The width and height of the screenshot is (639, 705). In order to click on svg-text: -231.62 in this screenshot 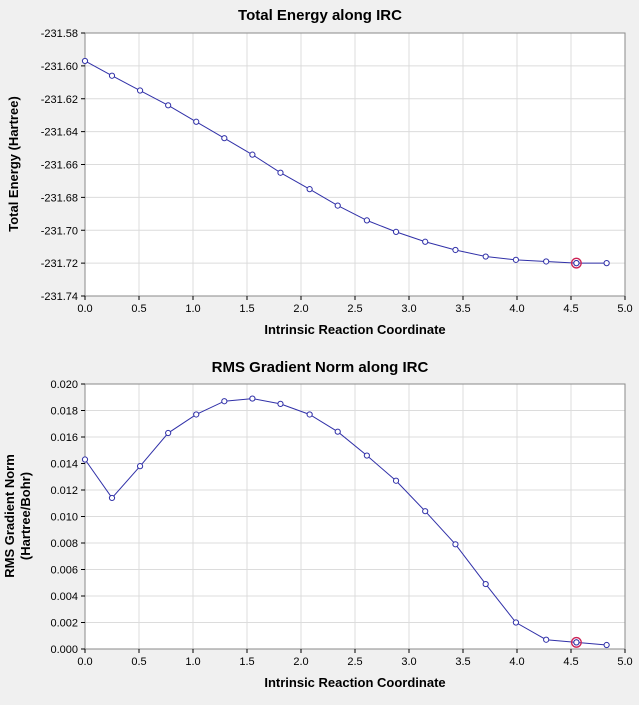, I will do `click(59, 100)`.